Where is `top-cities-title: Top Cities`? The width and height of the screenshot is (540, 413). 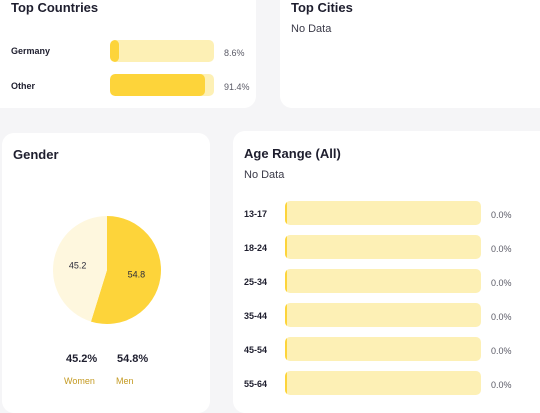
top-cities-title: Top Cities is located at coordinates (322, 7).